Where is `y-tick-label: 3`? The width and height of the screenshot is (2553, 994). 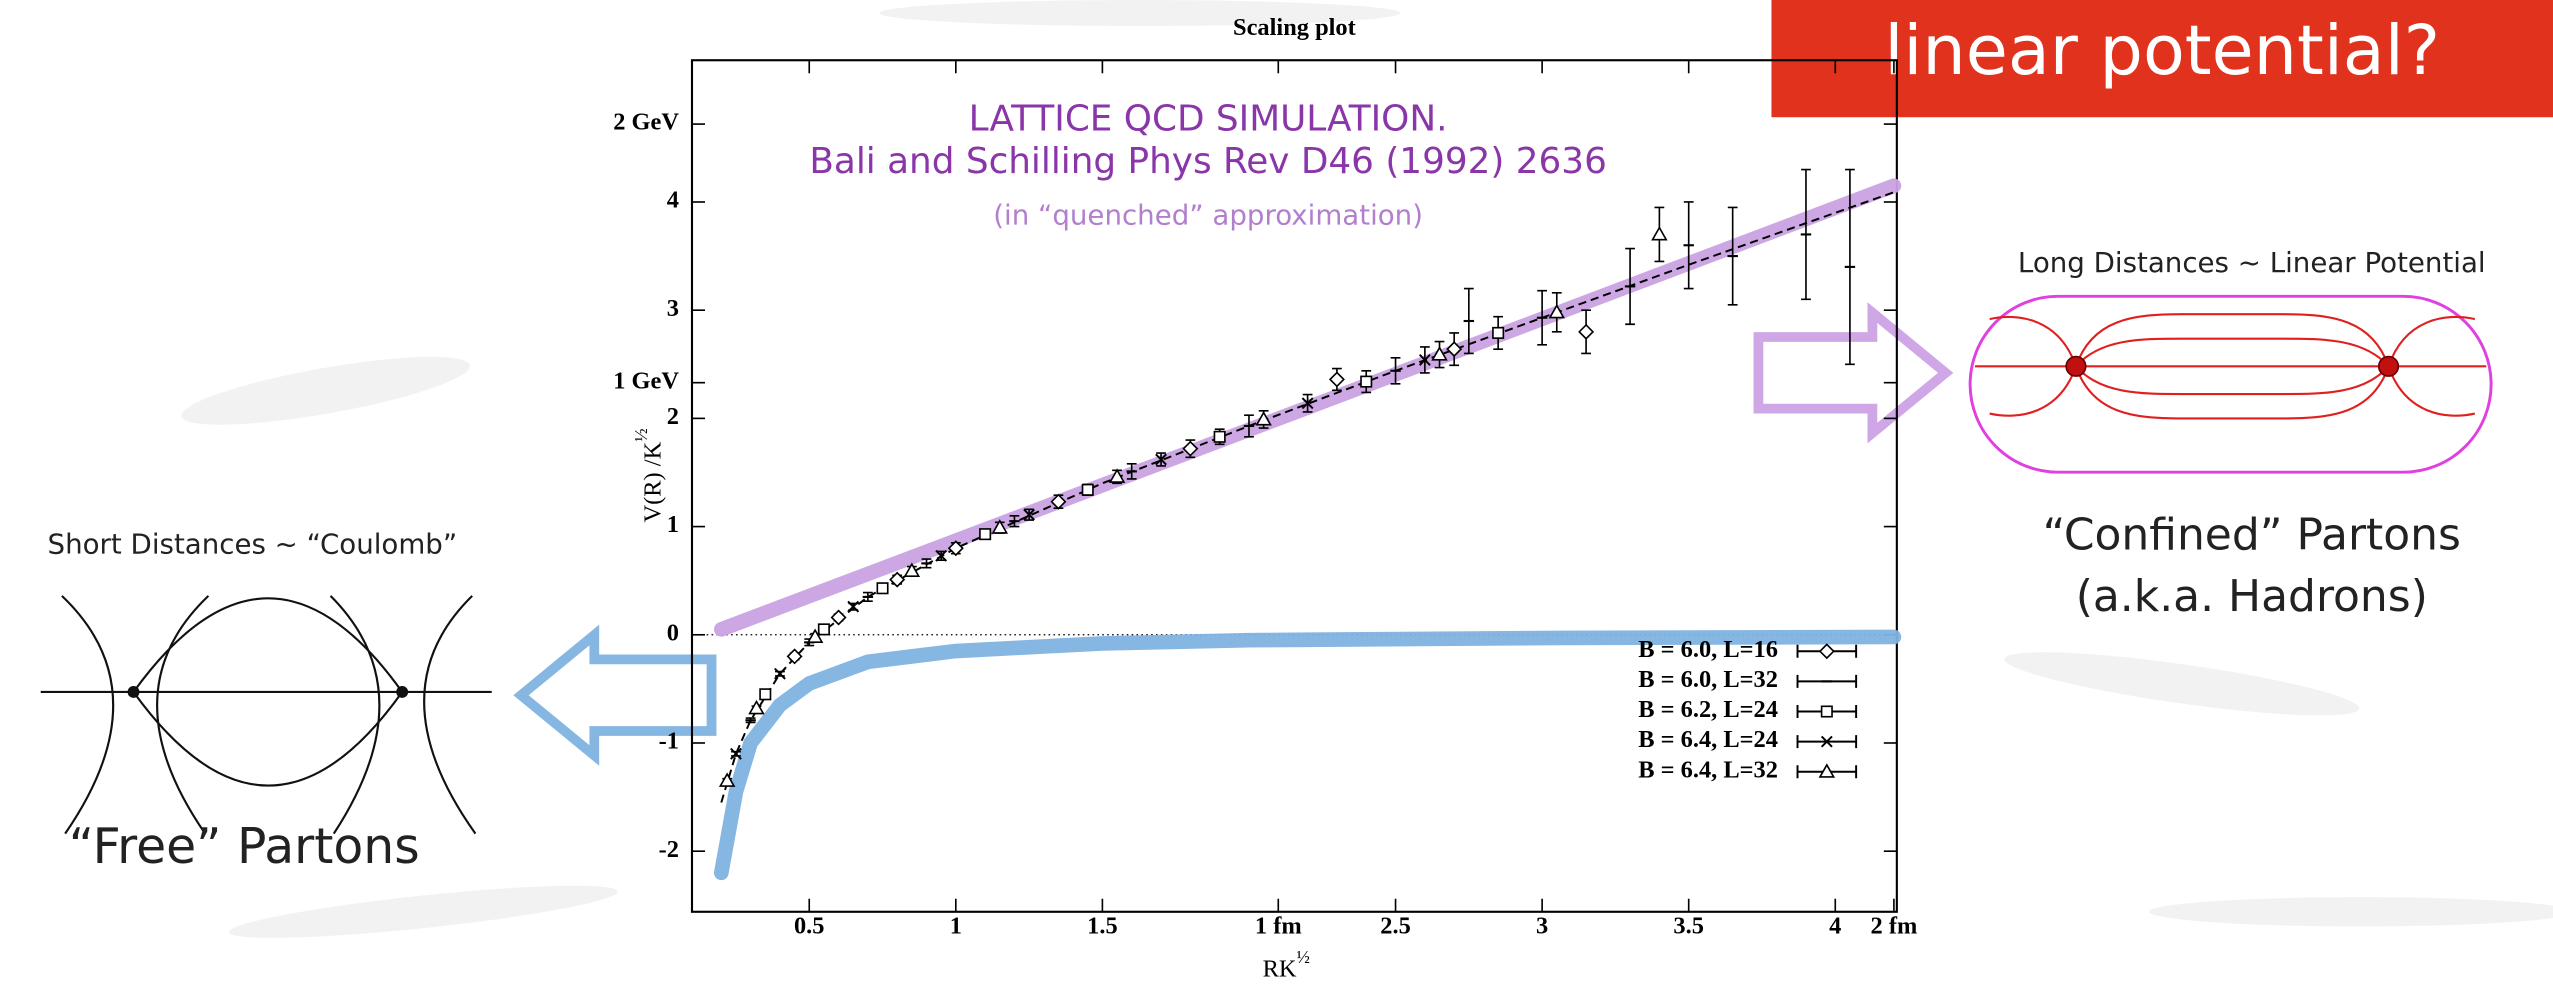 y-tick-label: 3 is located at coordinates (673, 308).